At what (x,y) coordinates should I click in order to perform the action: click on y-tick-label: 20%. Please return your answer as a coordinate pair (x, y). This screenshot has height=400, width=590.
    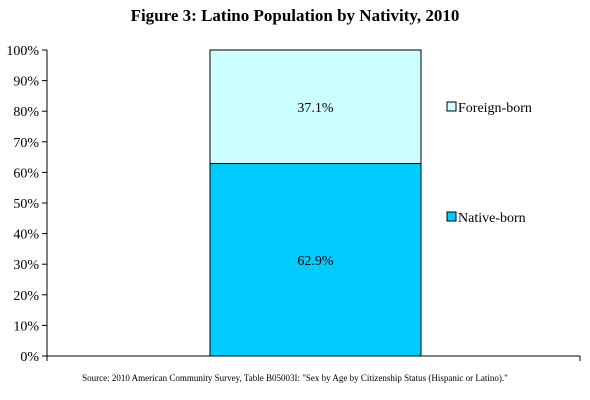
    Looking at the image, I should click on (26, 296).